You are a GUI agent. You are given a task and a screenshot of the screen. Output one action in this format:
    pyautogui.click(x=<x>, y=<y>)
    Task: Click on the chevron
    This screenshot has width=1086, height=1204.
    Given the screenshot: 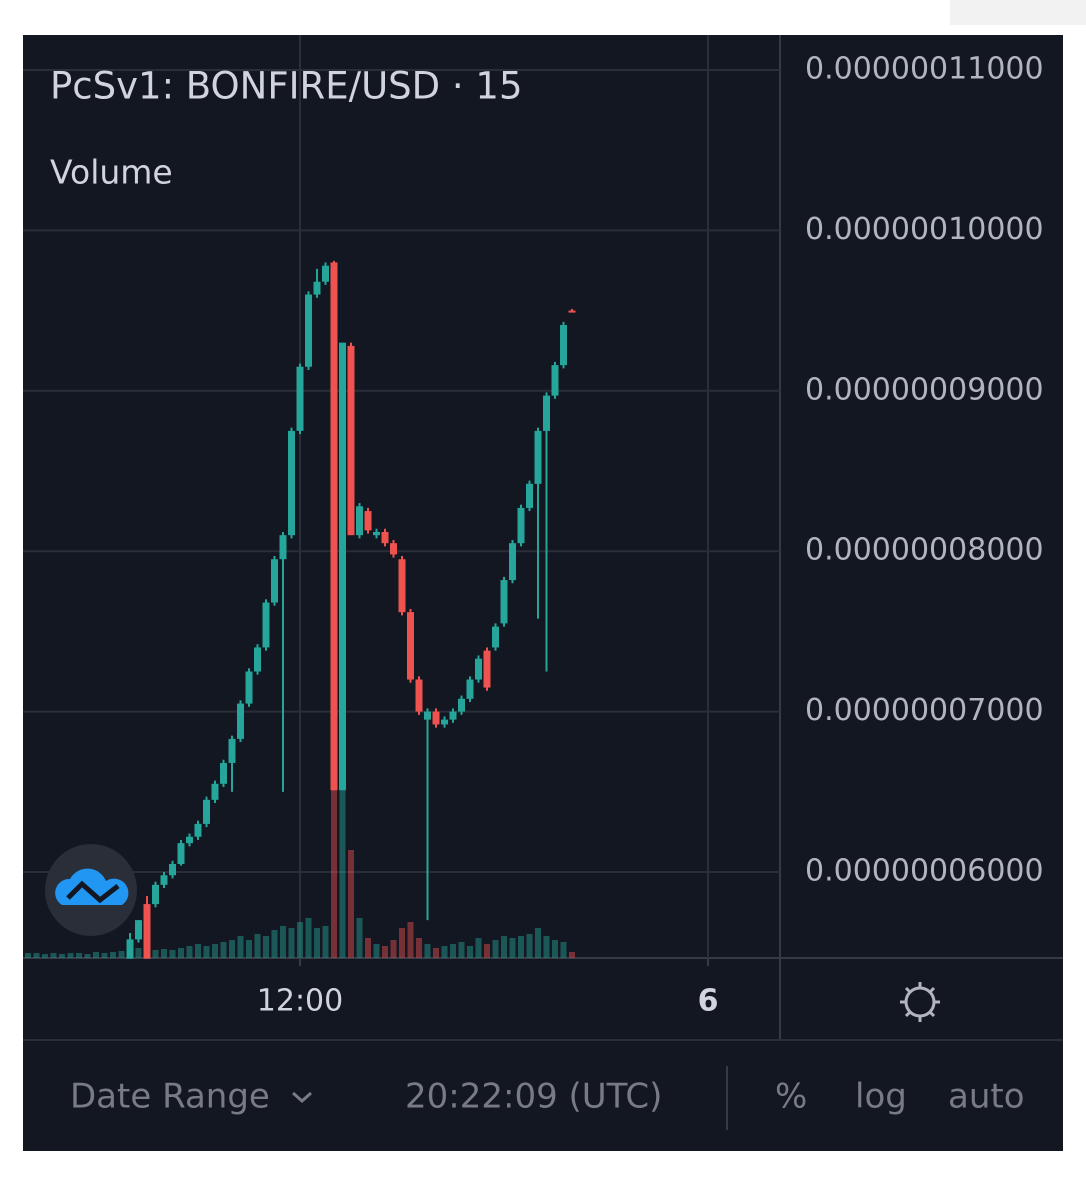 What is the action you would take?
    pyautogui.click(x=302, y=1097)
    